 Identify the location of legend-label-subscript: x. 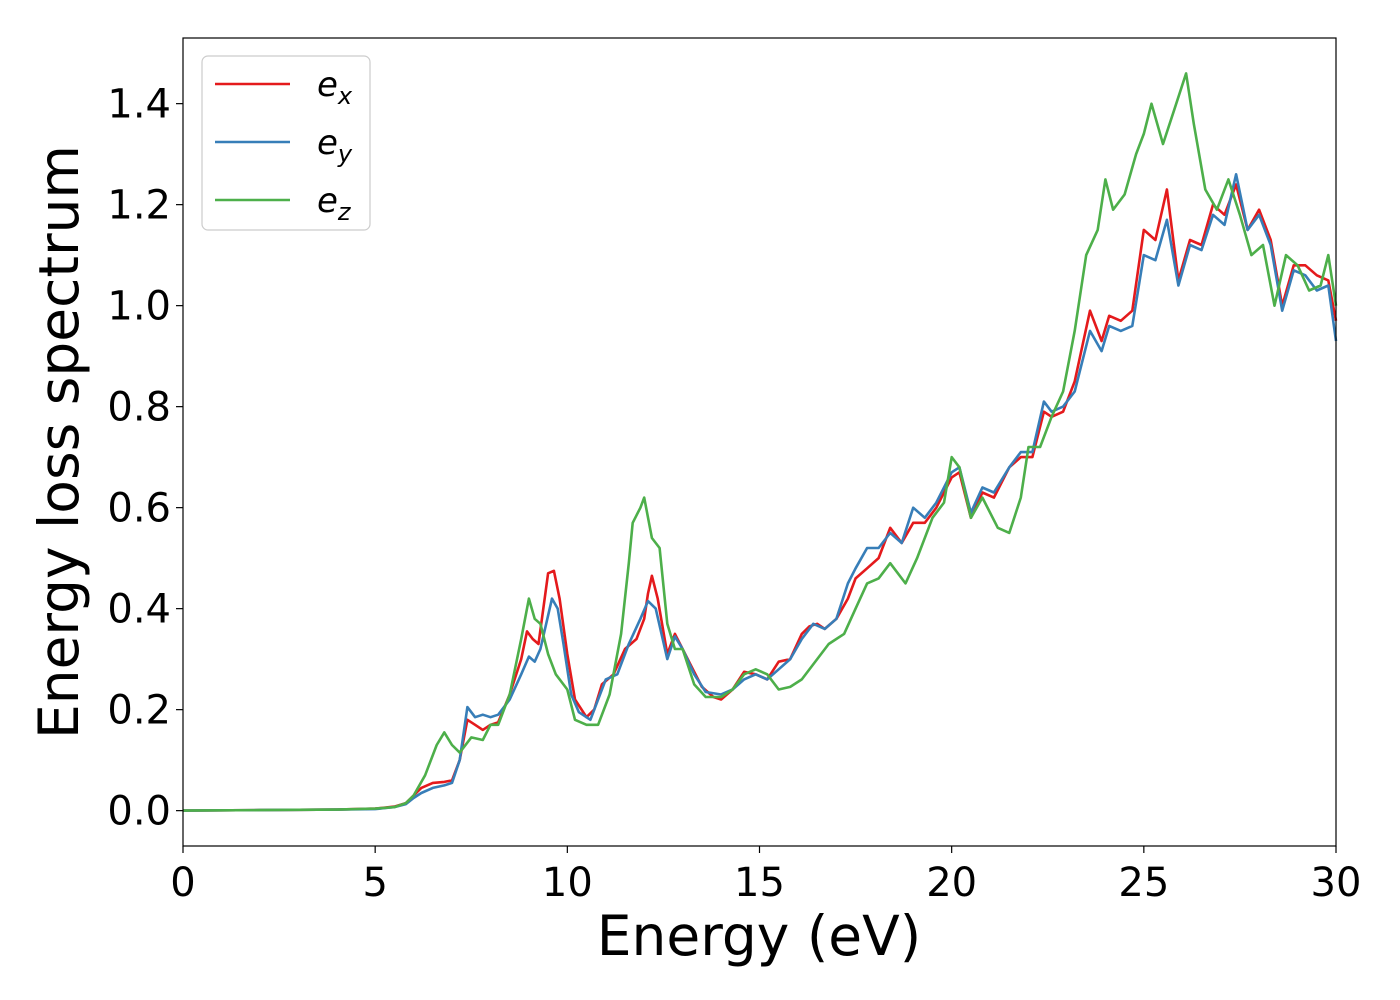
(345, 96).